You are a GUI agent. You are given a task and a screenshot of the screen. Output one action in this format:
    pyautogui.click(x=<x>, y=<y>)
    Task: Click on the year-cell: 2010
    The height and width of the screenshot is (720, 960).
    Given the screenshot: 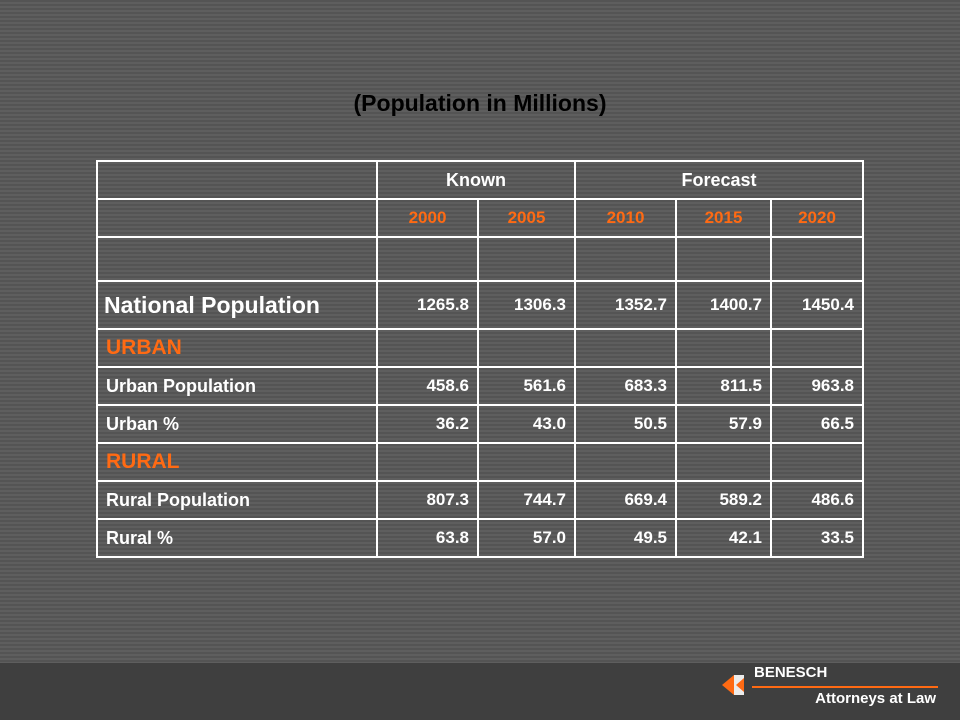 What is the action you would take?
    pyautogui.click(x=625, y=218)
    